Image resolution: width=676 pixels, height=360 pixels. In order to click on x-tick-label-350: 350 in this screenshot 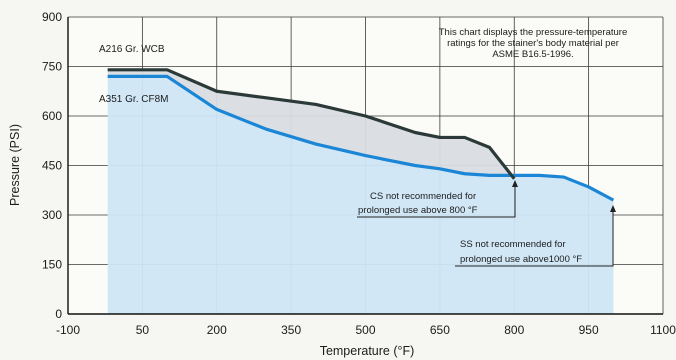, I will do `click(291, 330)`.